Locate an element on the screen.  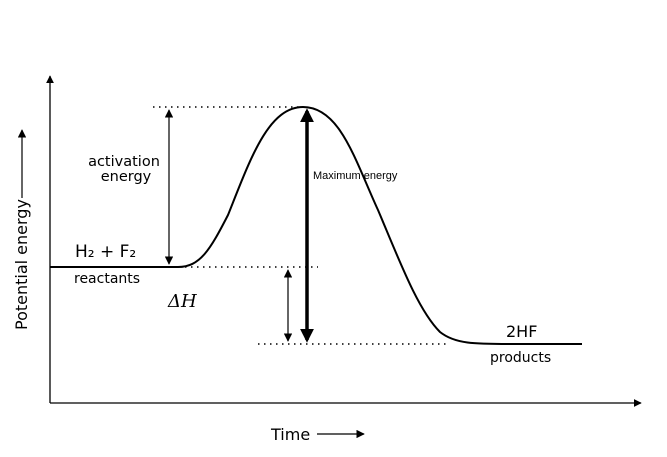
maximum-energy-label: Maximum energy is located at coordinates (355, 176).